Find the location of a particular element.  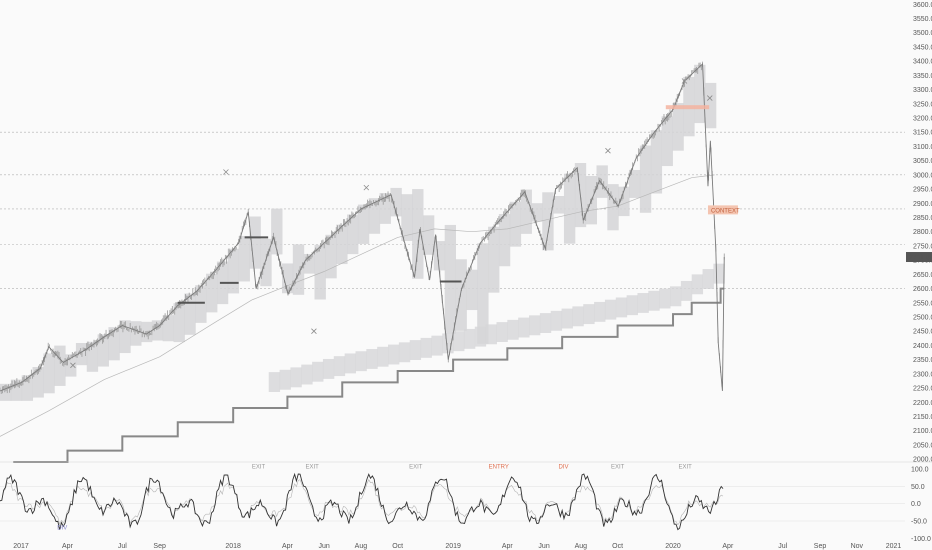

price-tick-label: 2600.0 is located at coordinates (922, 289).